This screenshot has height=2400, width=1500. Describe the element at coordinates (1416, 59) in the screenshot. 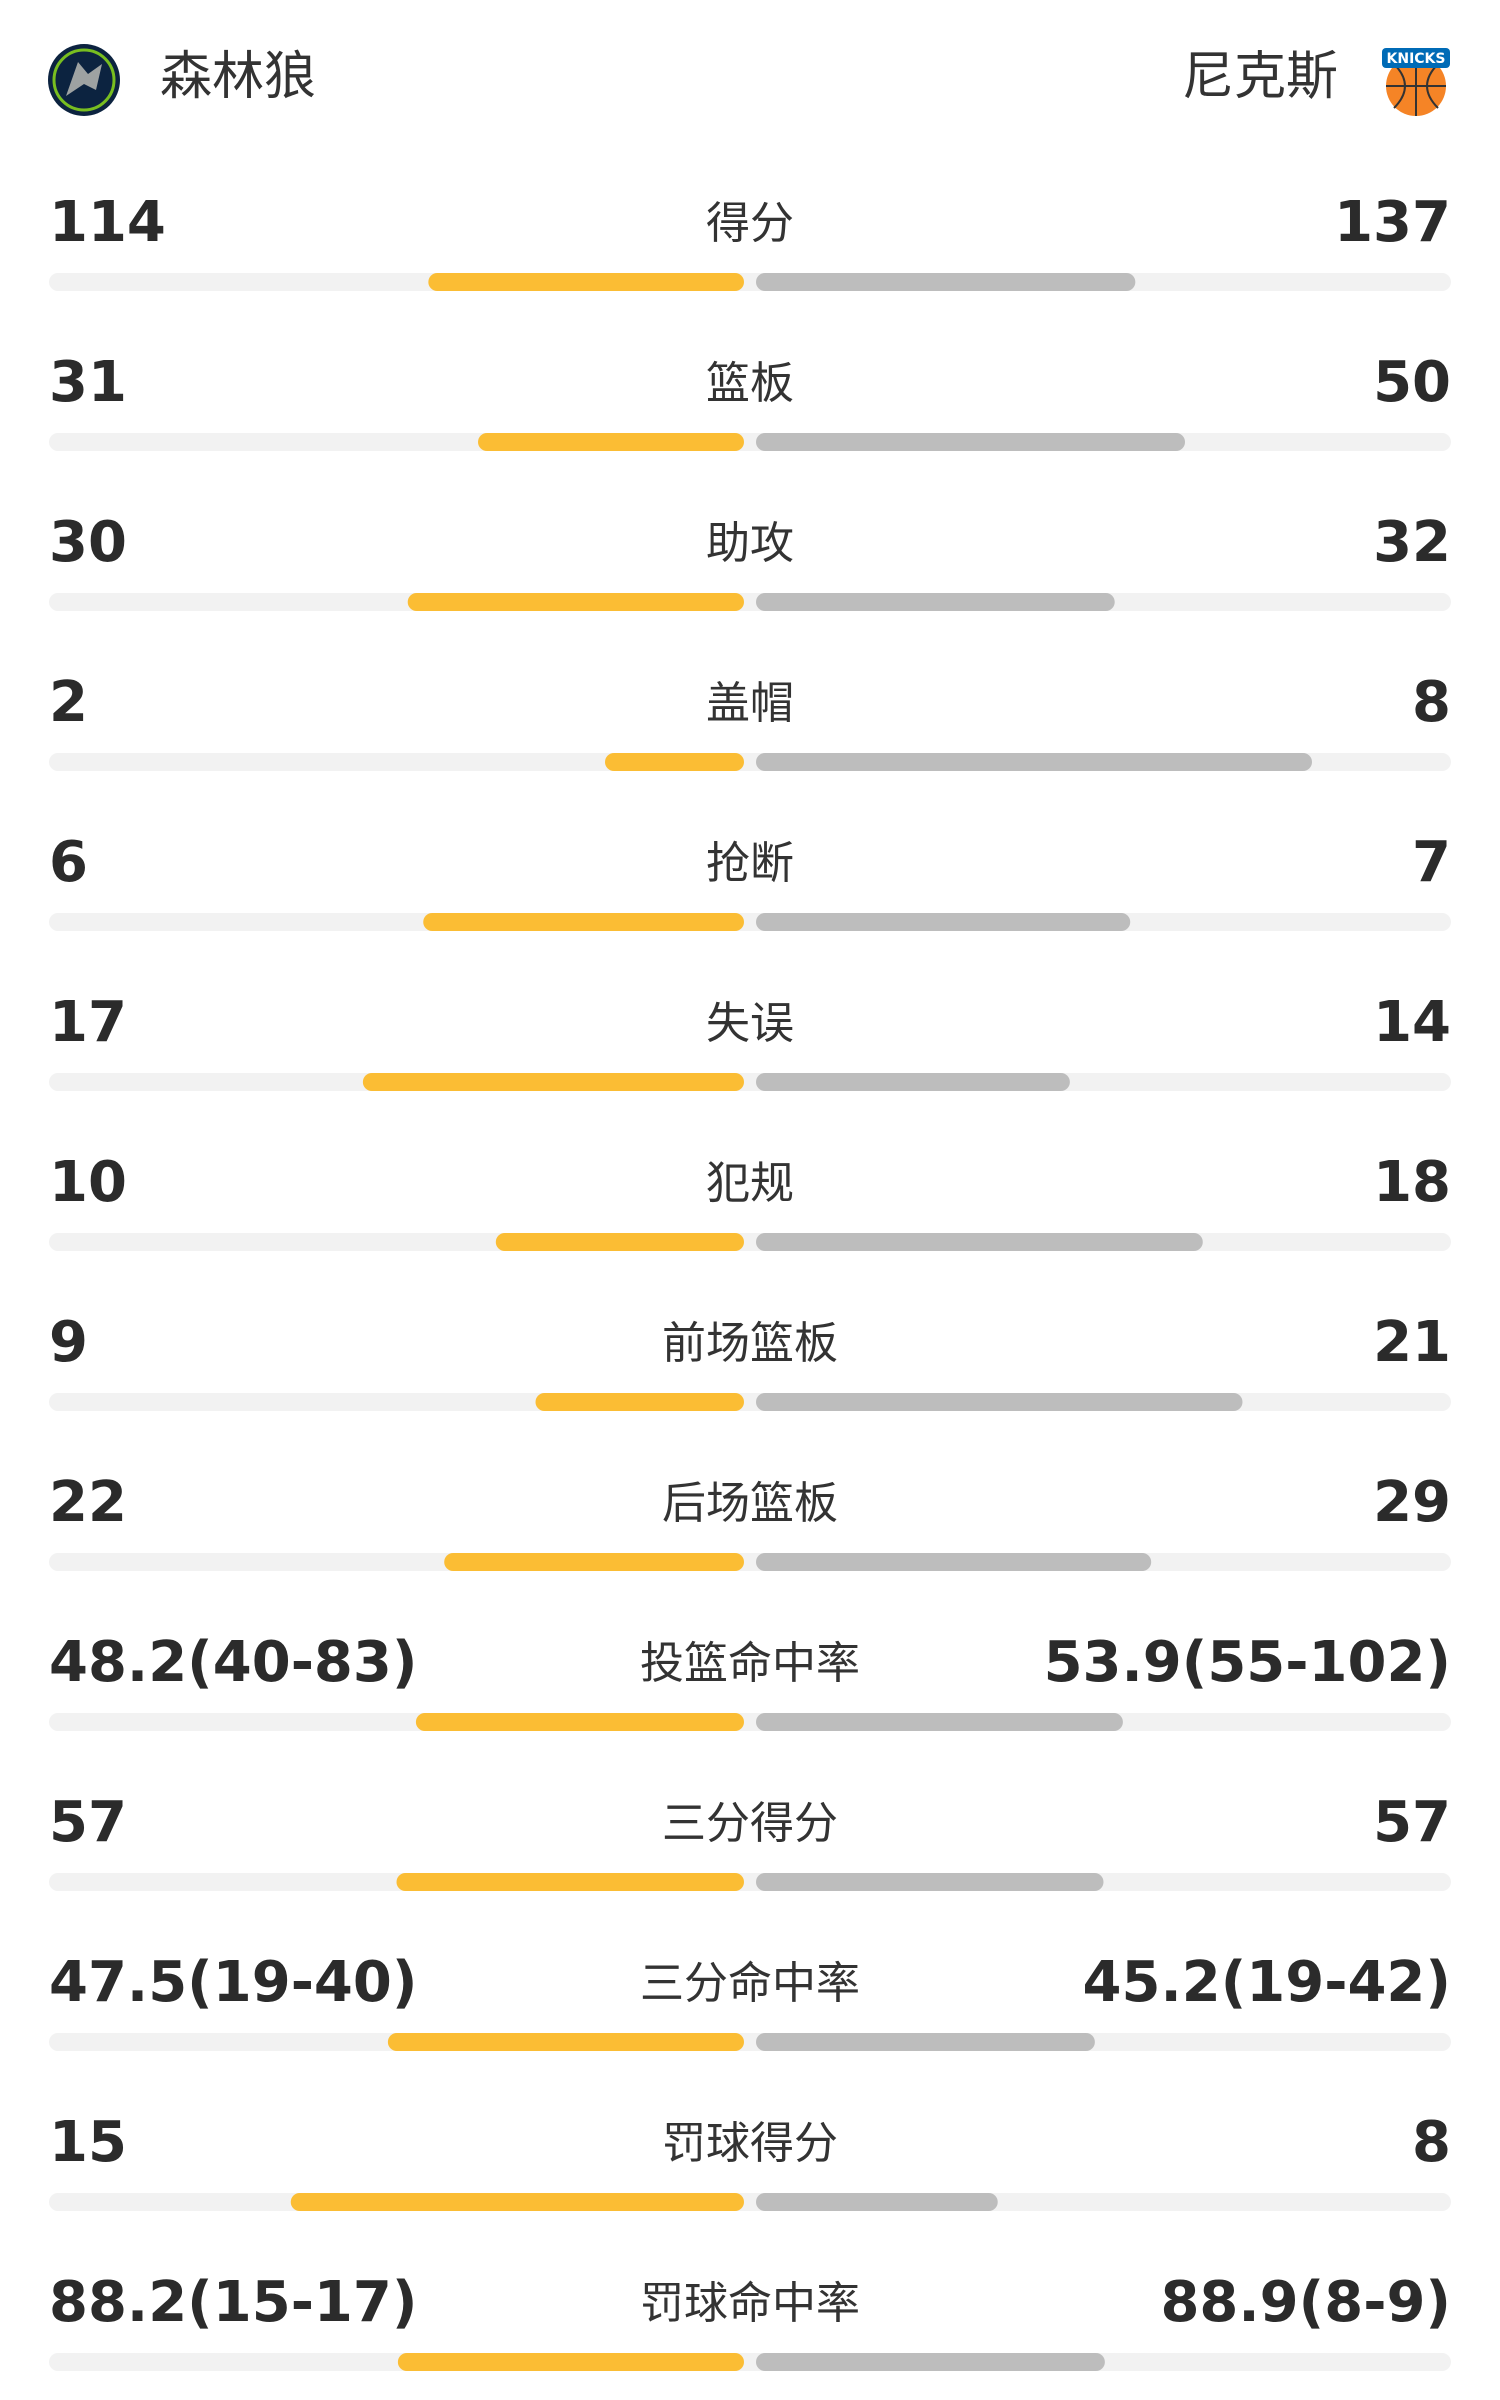

I see `away-logo-text: KNICKS` at that location.